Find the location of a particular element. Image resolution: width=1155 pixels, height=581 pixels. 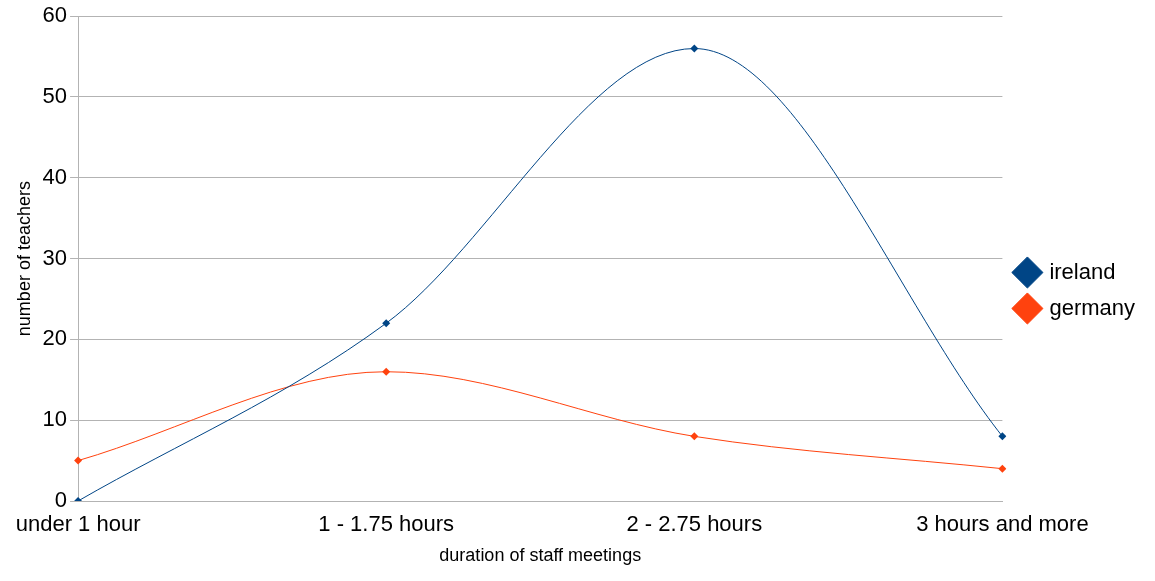

x-tick-label: under 1 hour is located at coordinates (78, 524).